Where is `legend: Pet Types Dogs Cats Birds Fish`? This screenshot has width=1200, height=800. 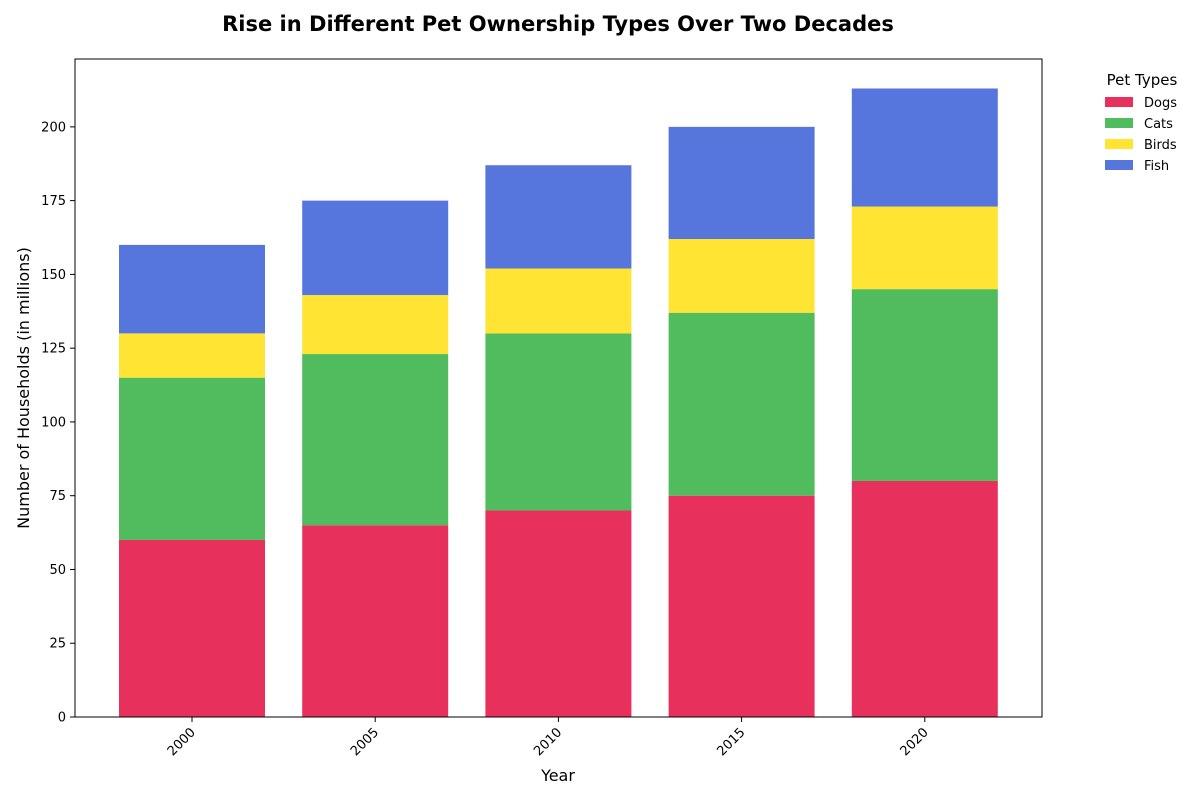
legend: Pet Types Dogs Cats Birds Fish is located at coordinates (1141, 122).